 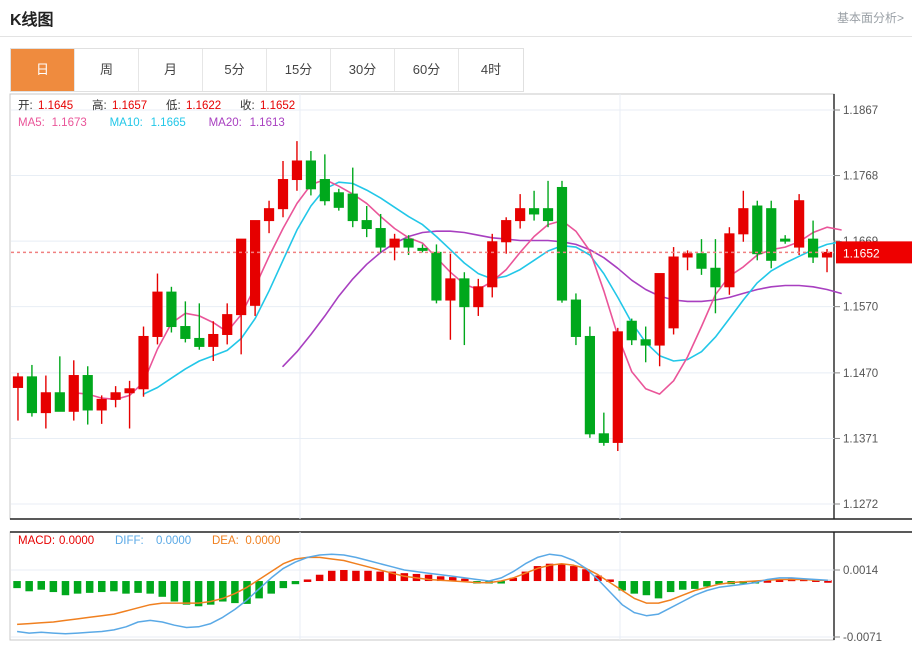 What do you see at coordinates (363, 70) in the screenshot?
I see `timeframe-tab-5: 30分` at bounding box center [363, 70].